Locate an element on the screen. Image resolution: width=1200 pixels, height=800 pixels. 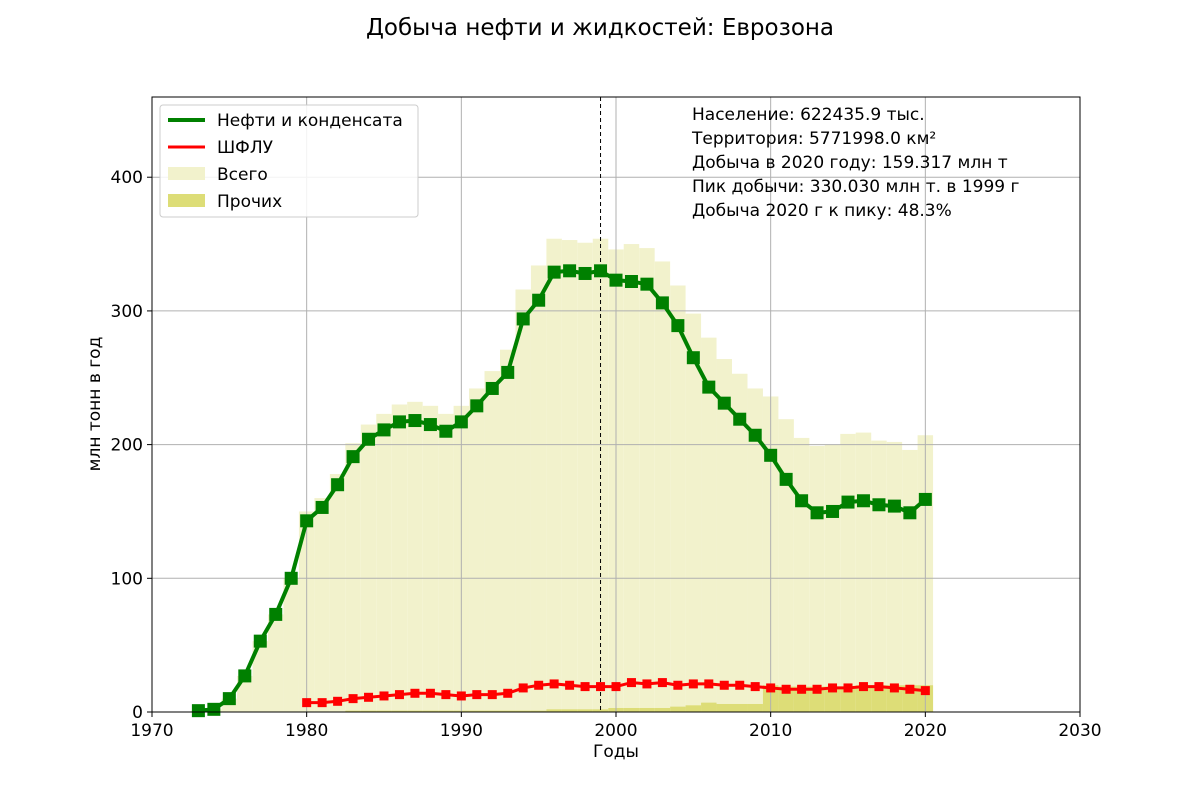
bar-other-1995 is located at coordinates (538, 711).